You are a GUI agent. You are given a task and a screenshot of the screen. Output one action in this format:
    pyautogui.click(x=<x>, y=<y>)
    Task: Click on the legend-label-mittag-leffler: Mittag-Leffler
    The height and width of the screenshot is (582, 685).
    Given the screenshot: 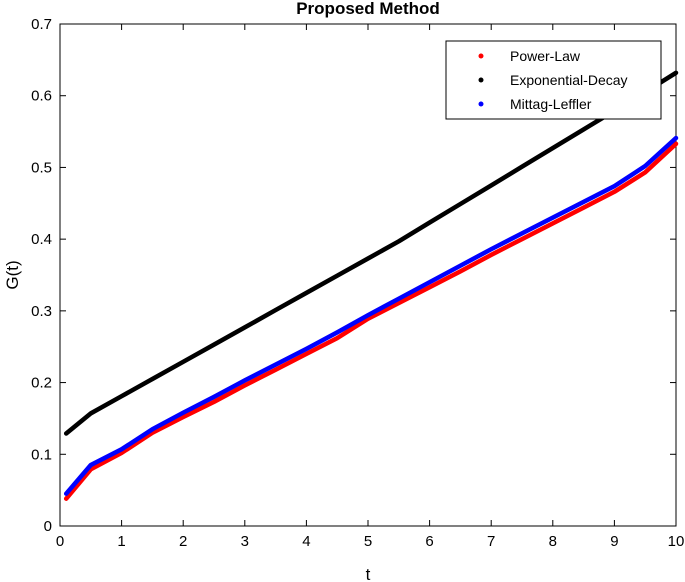 What is the action you would take?
    pyautogui.click(x=551, y=104)
    